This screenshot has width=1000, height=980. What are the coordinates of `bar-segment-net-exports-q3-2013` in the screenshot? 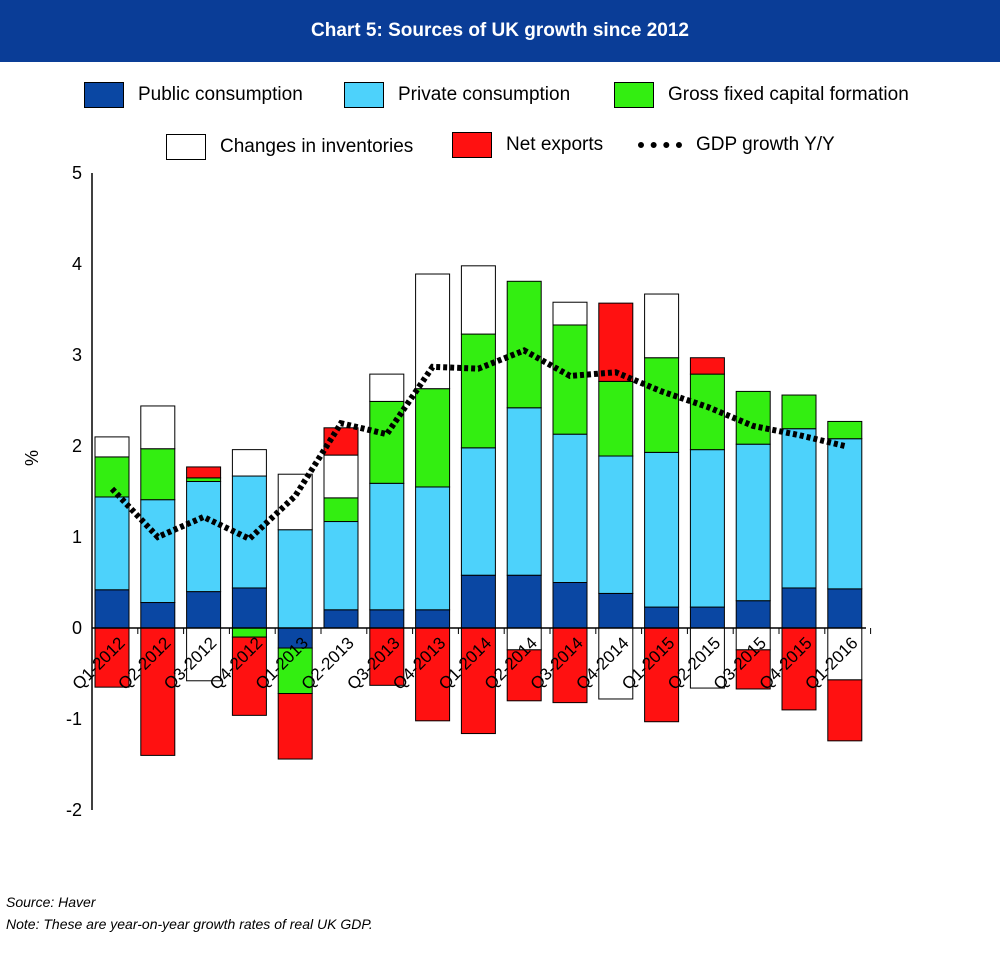 It's located at (387, 656).